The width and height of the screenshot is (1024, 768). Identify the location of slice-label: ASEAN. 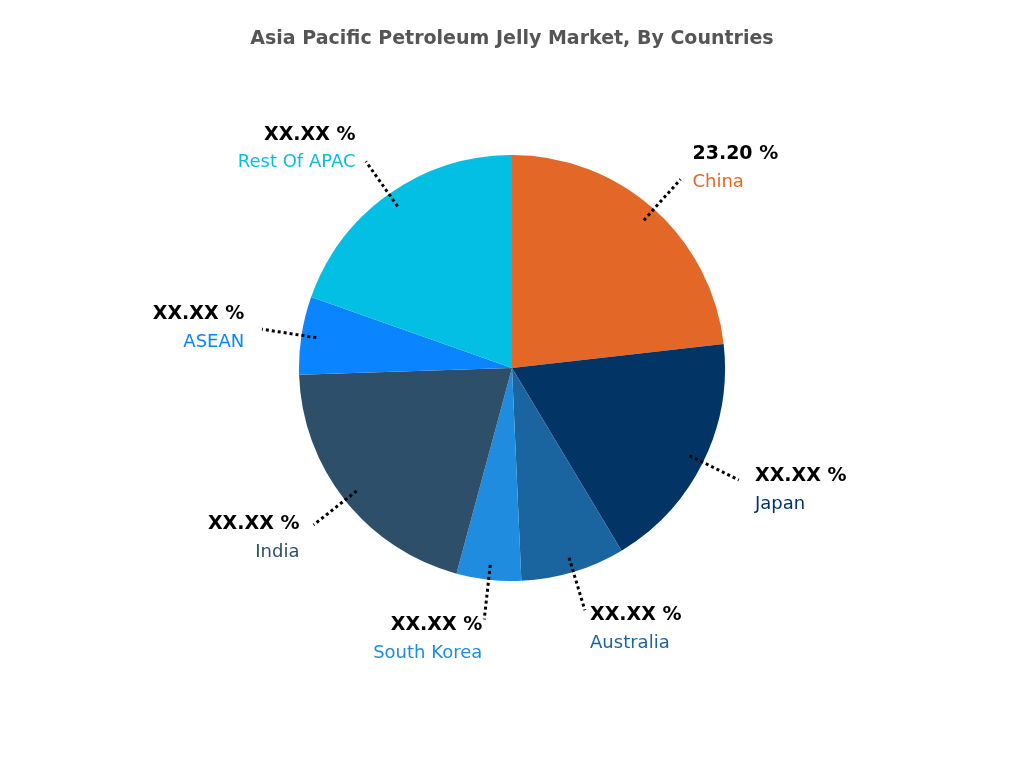
(214, 341).